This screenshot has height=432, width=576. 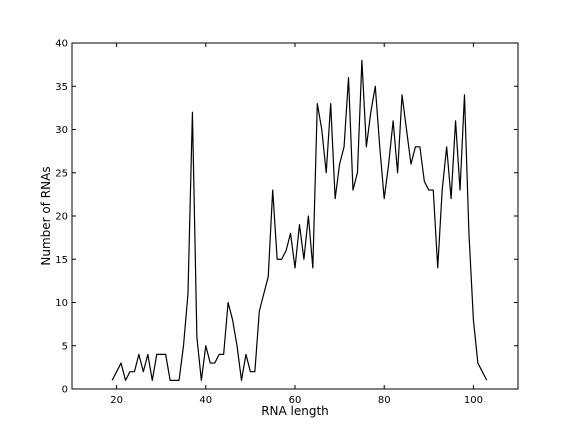 What do you see at coordinates (61, 303) in the screenshot?
I see `y-tick-label: 10` at bounding box center [61, 303].